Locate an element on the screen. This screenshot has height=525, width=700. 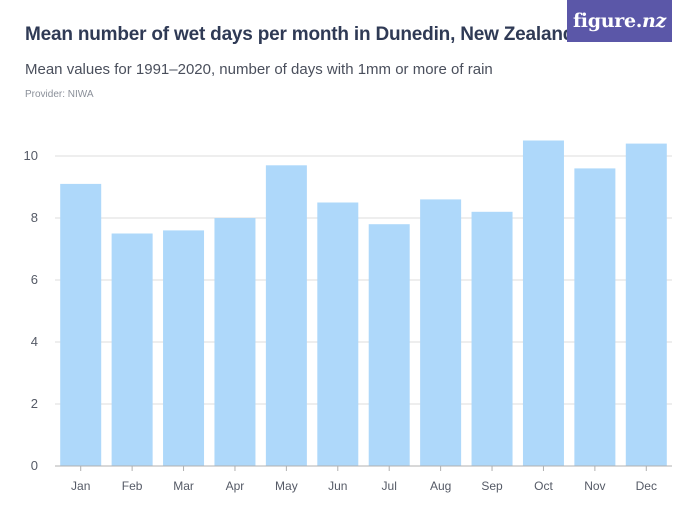
bar-feb is located at coordinates (132, 350).